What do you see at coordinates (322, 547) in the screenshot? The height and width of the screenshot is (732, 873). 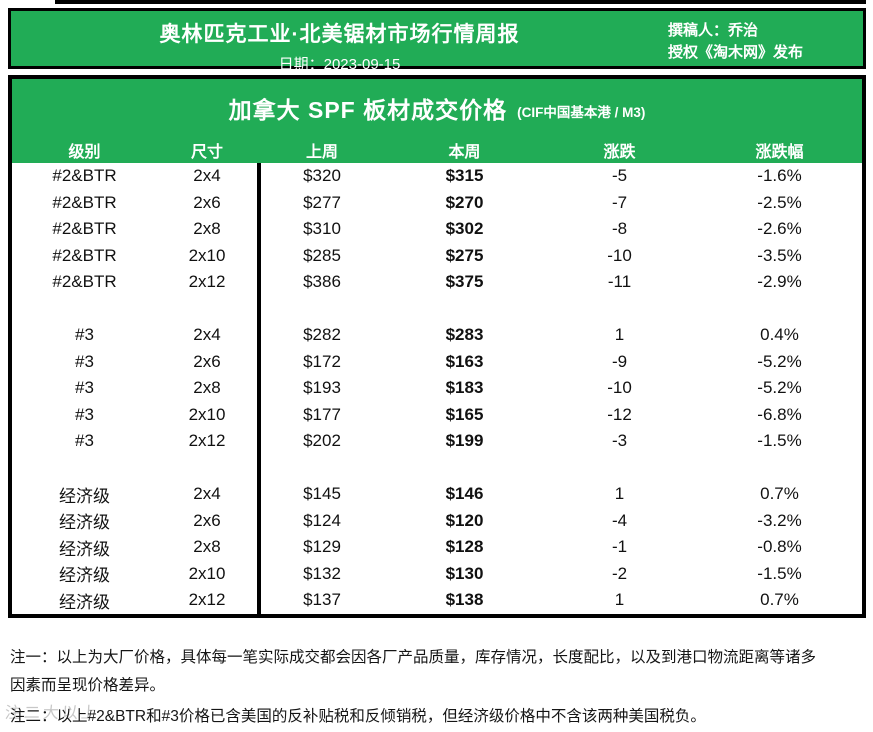 I see `cell-last-week: $129` at bounding box center [322, 547].